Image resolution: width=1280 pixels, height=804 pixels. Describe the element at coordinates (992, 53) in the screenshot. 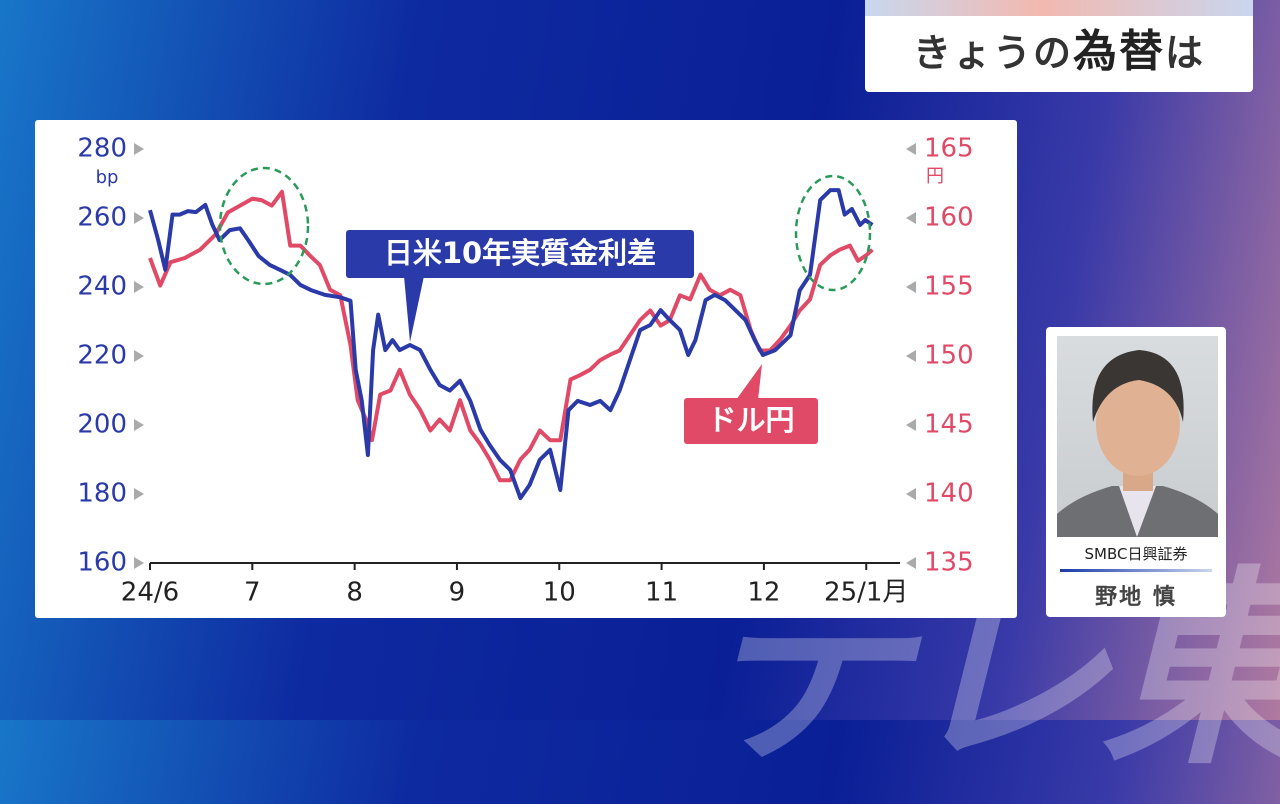

I see `title-part: きょうの` at that location.